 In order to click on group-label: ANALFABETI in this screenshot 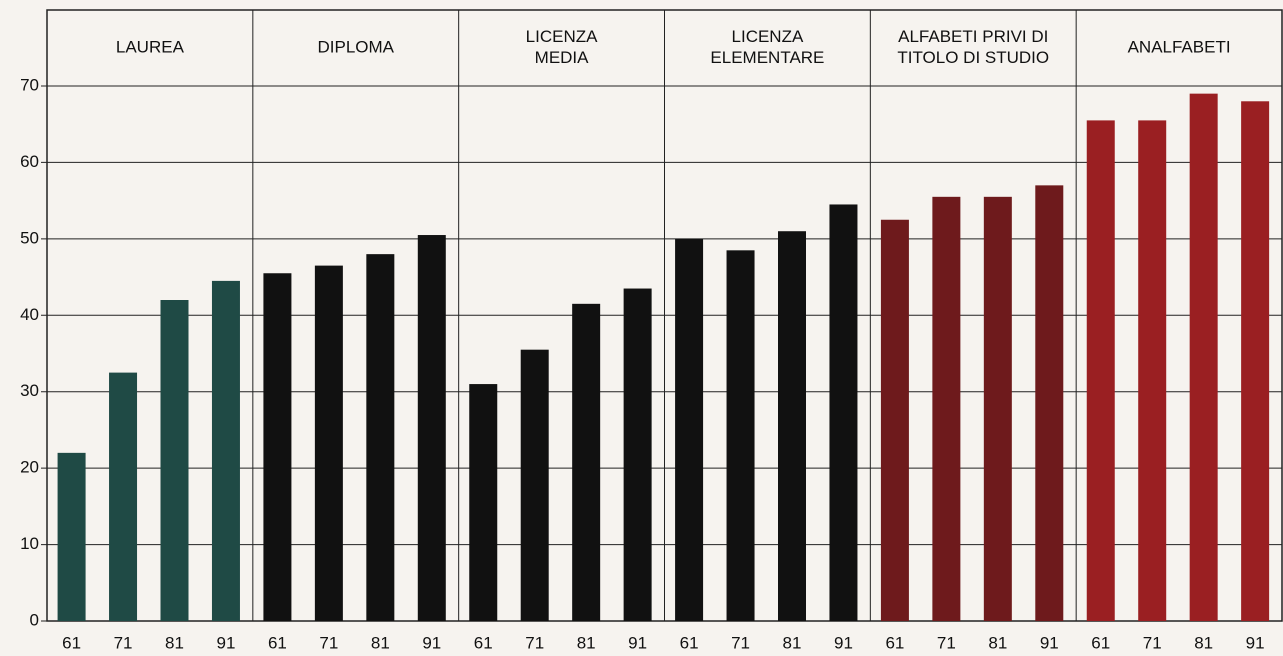, I will do `click(1179, 46)`.